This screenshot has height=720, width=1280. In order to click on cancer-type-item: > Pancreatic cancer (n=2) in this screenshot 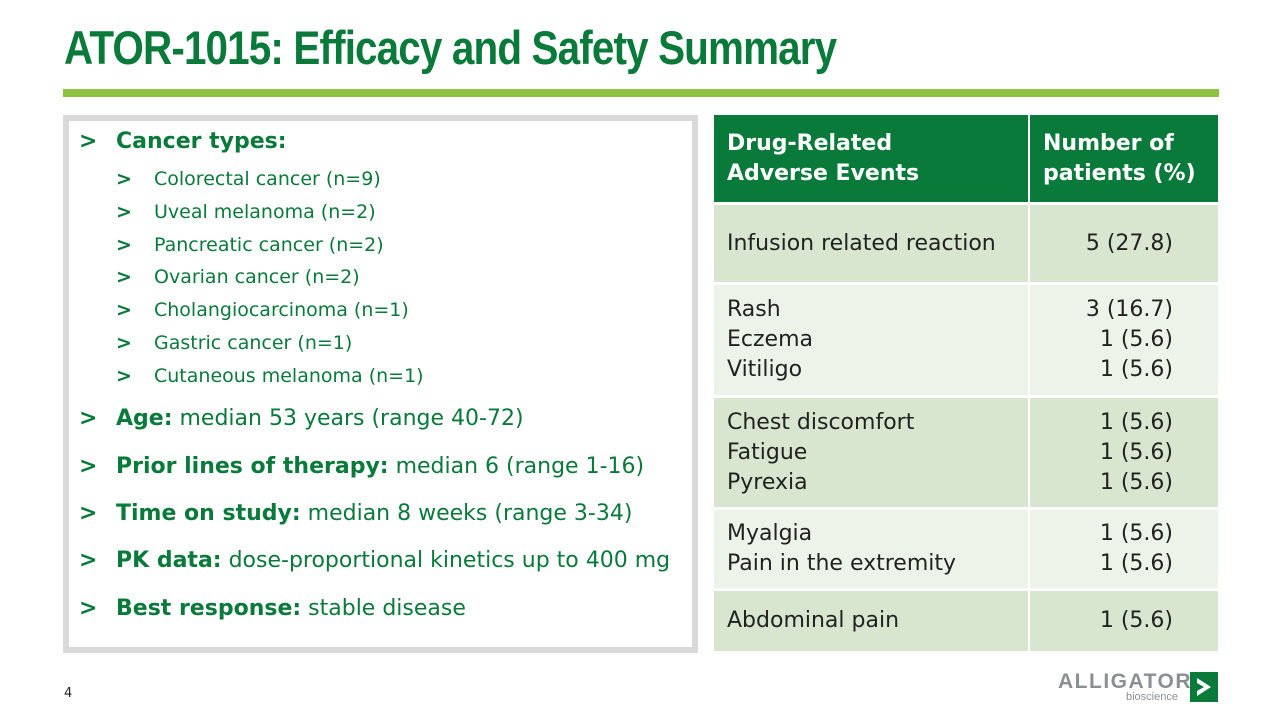, I will do `click(250, 245)`.